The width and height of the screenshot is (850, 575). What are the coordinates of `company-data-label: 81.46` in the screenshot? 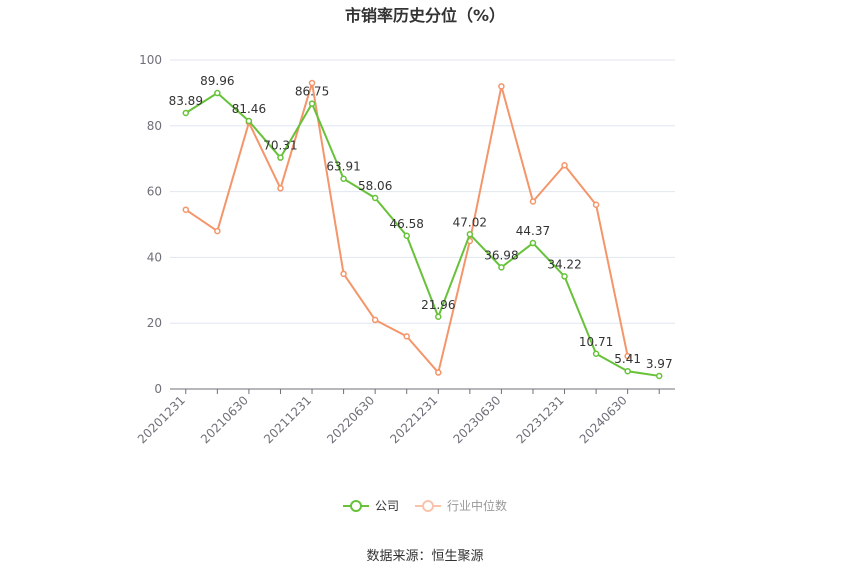 It's located at (249, 109).